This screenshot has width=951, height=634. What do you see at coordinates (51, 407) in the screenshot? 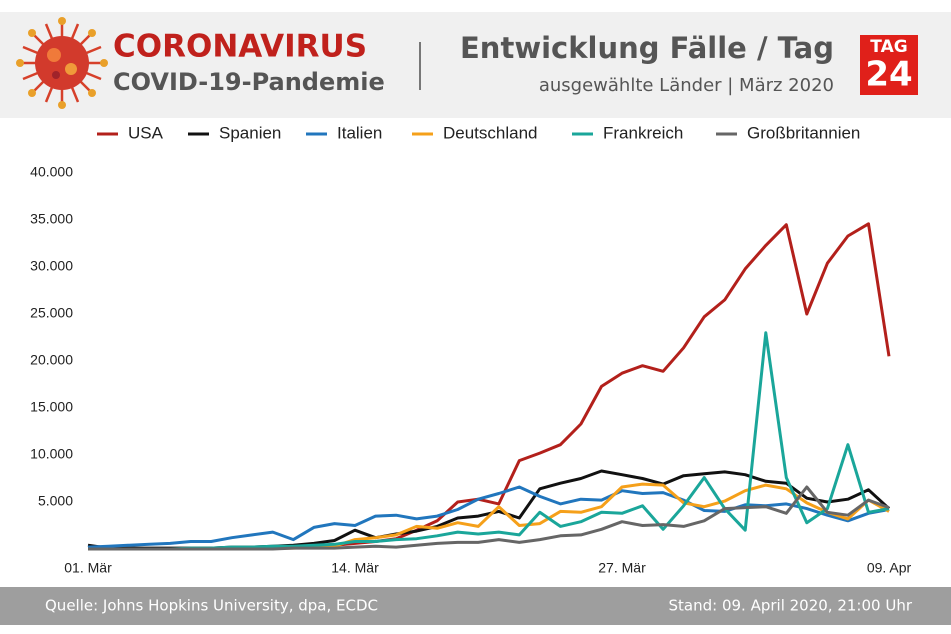
I see `y-tick-label: 15.000` at bounding box center [51, 407].